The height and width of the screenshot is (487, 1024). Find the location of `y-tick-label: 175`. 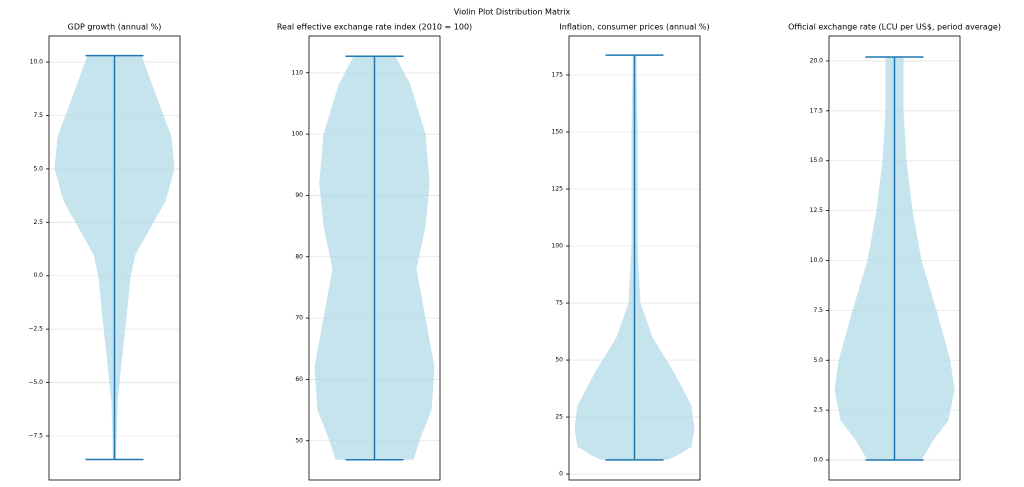

y-tick-label: 175 is located at coordinates (558, 74).